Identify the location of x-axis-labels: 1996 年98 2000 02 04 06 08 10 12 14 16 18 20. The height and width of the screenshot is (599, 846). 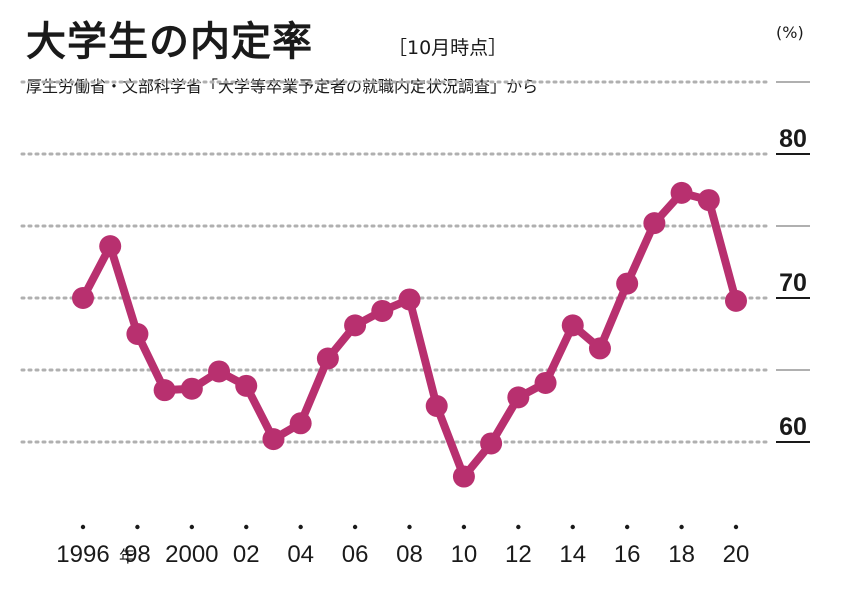
(402, 554).